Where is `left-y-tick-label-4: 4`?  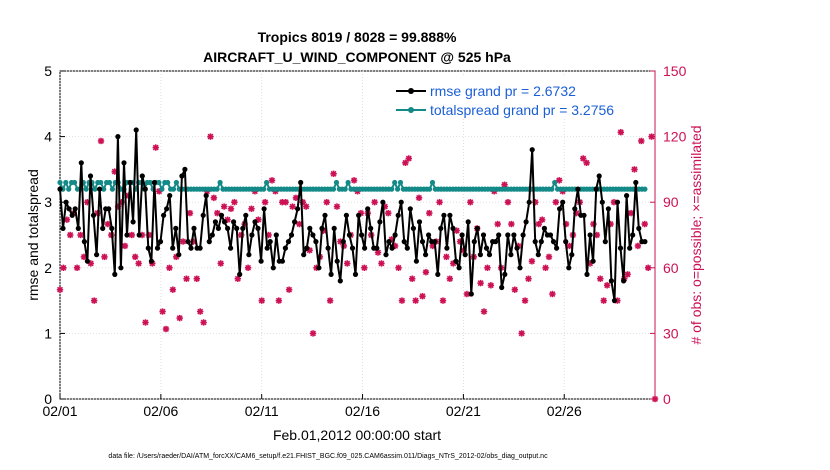 left-y-tick-label-4: 4 is located at coordinates (48, 137).